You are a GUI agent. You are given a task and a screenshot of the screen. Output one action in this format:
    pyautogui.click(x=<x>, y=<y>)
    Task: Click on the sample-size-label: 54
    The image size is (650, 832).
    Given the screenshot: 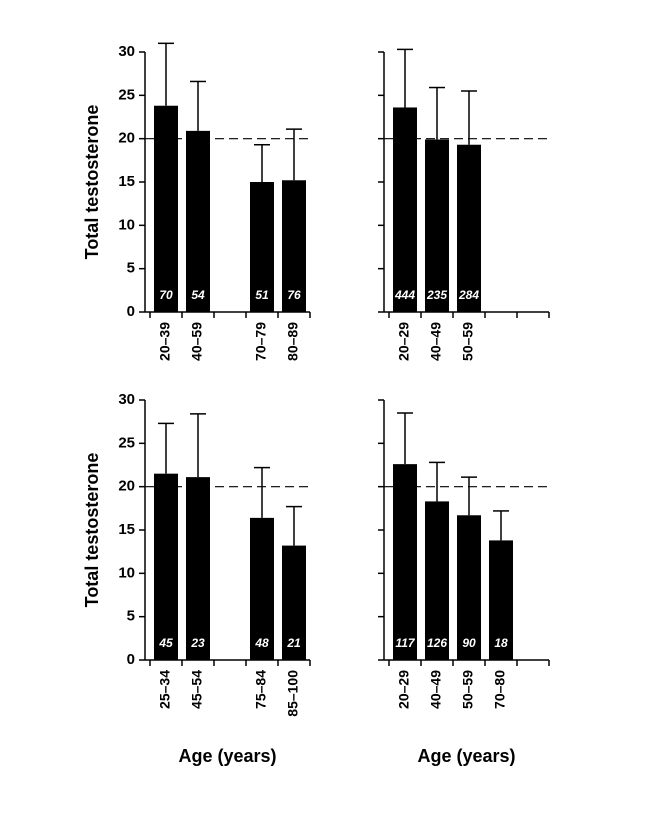 What is the action you would take?
    pyautogui.click(x=198, y=295)
    